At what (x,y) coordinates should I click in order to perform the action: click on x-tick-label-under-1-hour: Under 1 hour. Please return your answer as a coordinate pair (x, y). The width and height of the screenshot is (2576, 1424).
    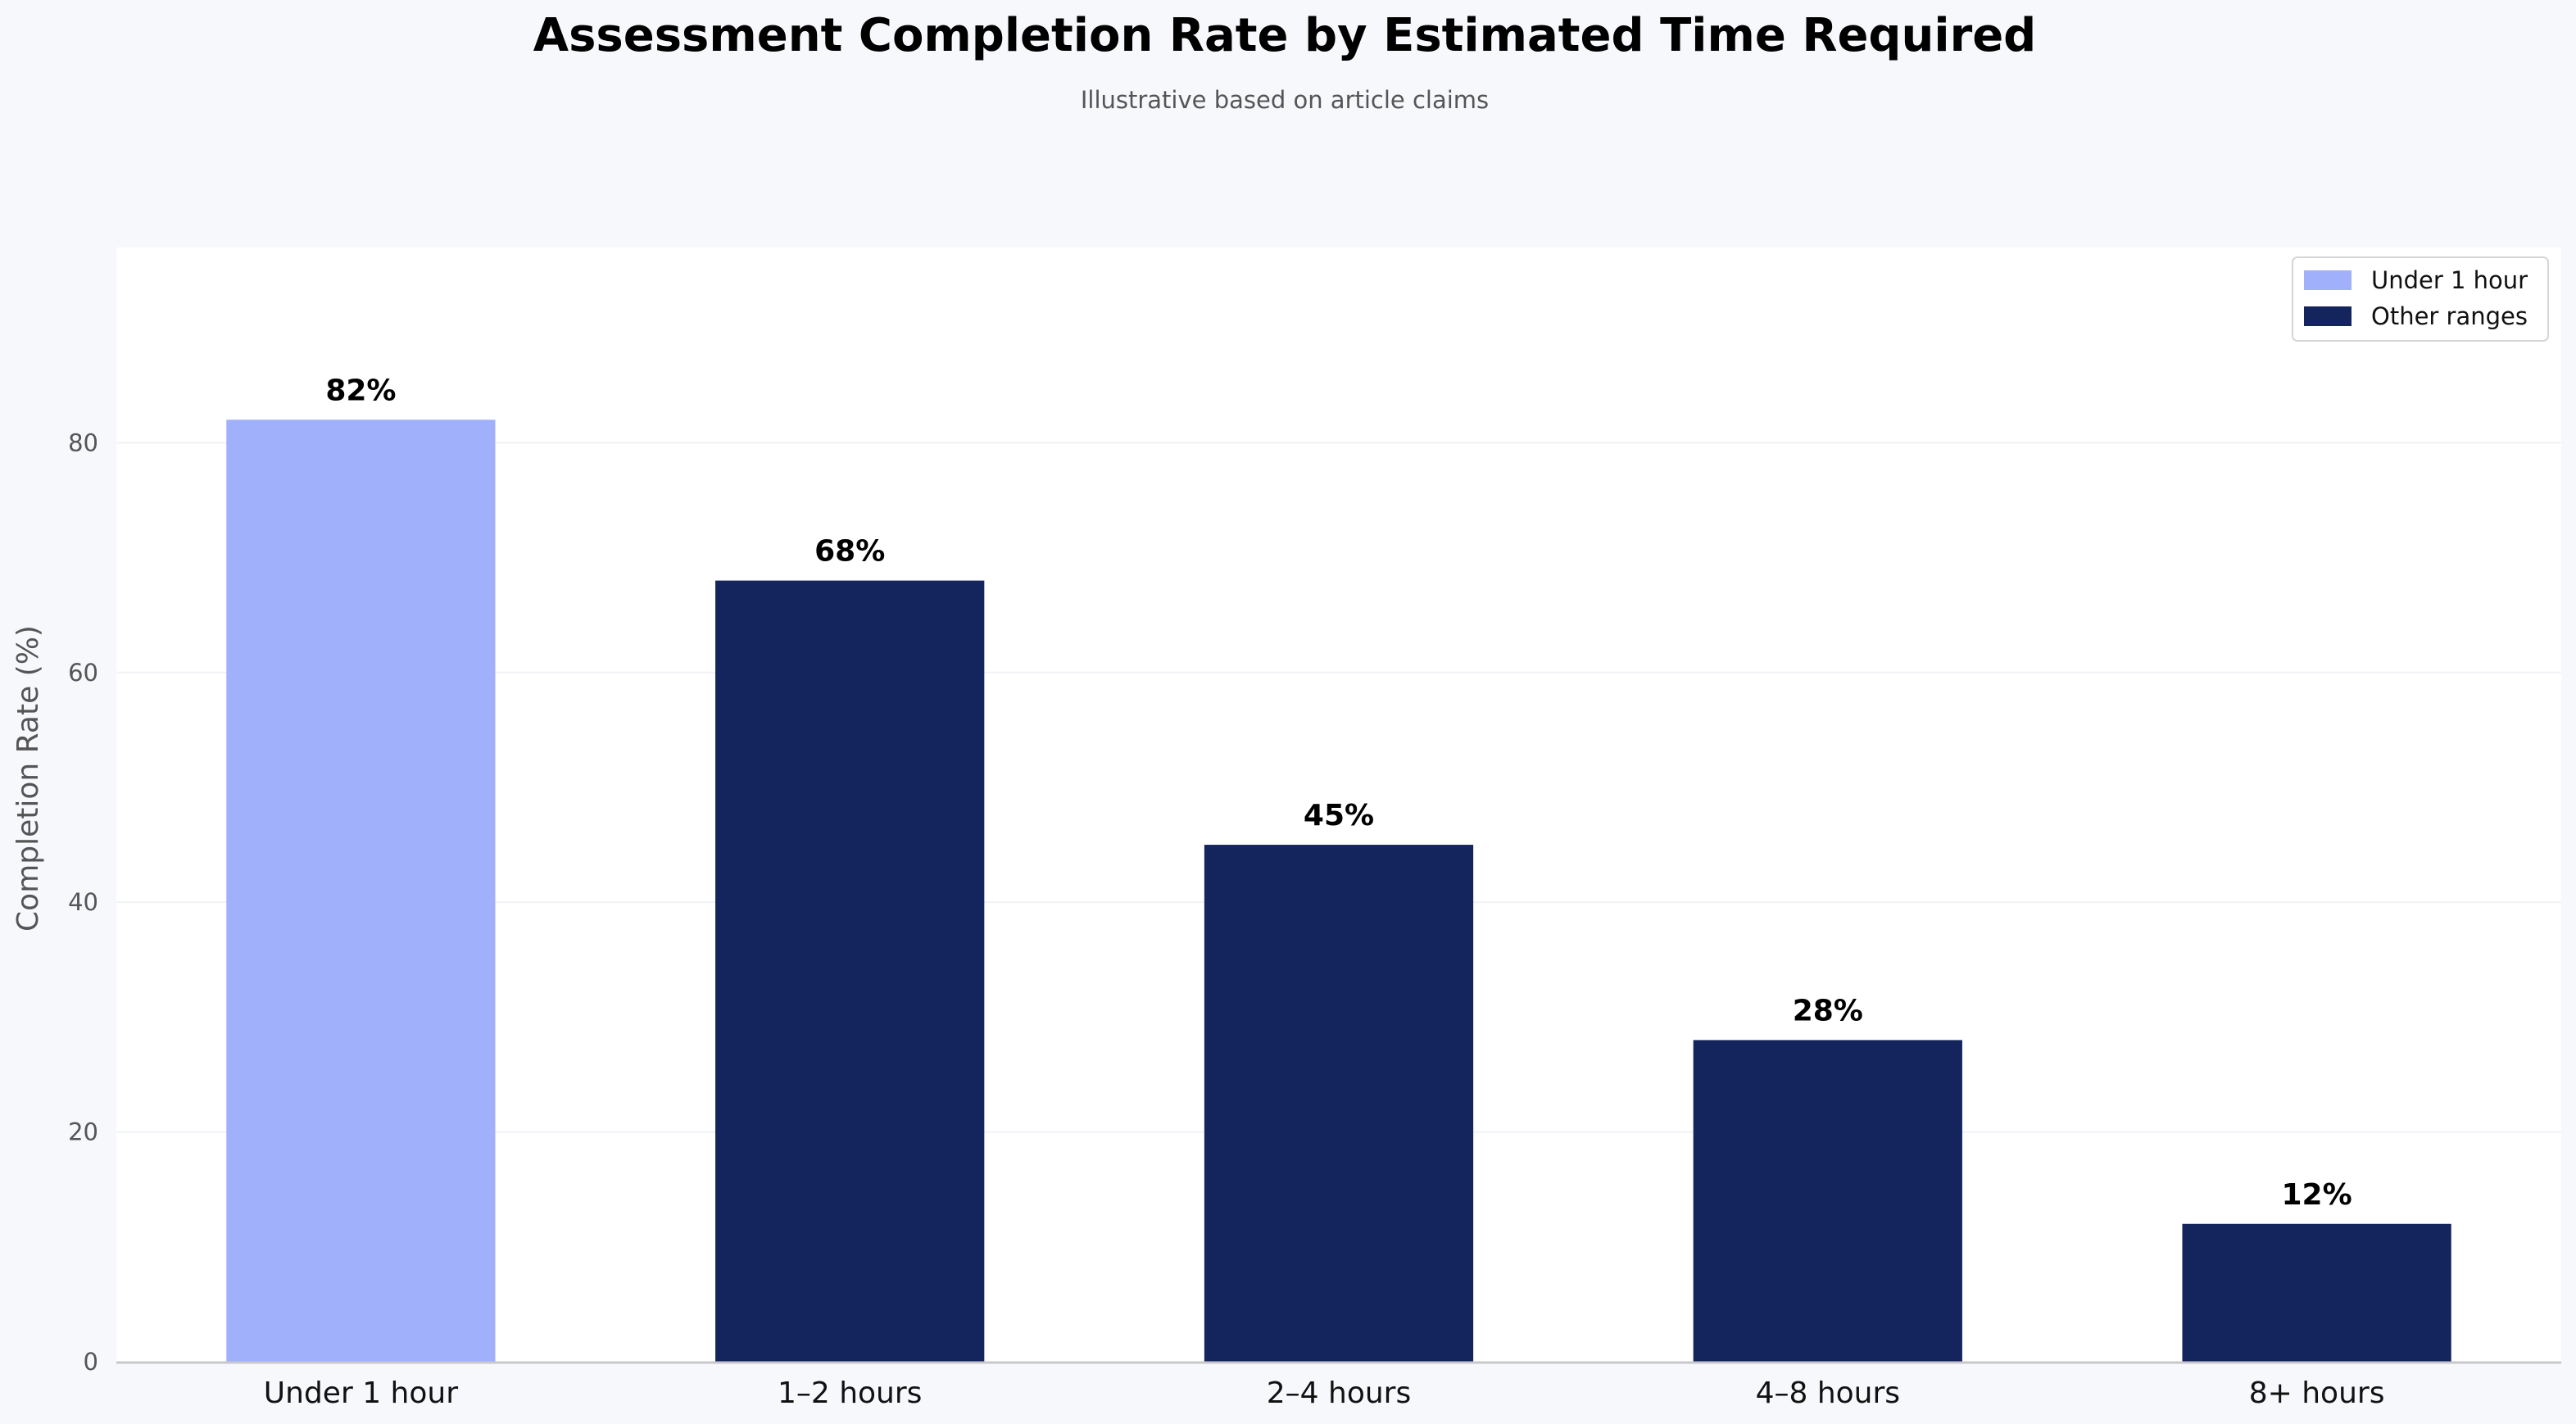
    Looking at the image, I should click on (361, 1393).